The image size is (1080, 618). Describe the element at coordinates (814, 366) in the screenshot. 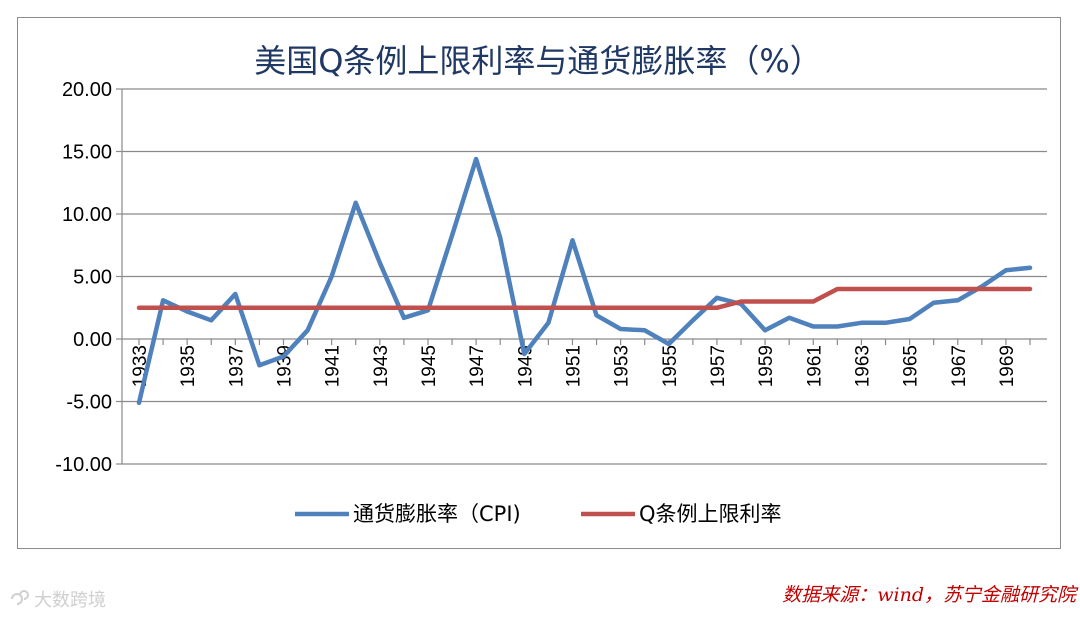

I see `x-tick-label: 1961` at that location.